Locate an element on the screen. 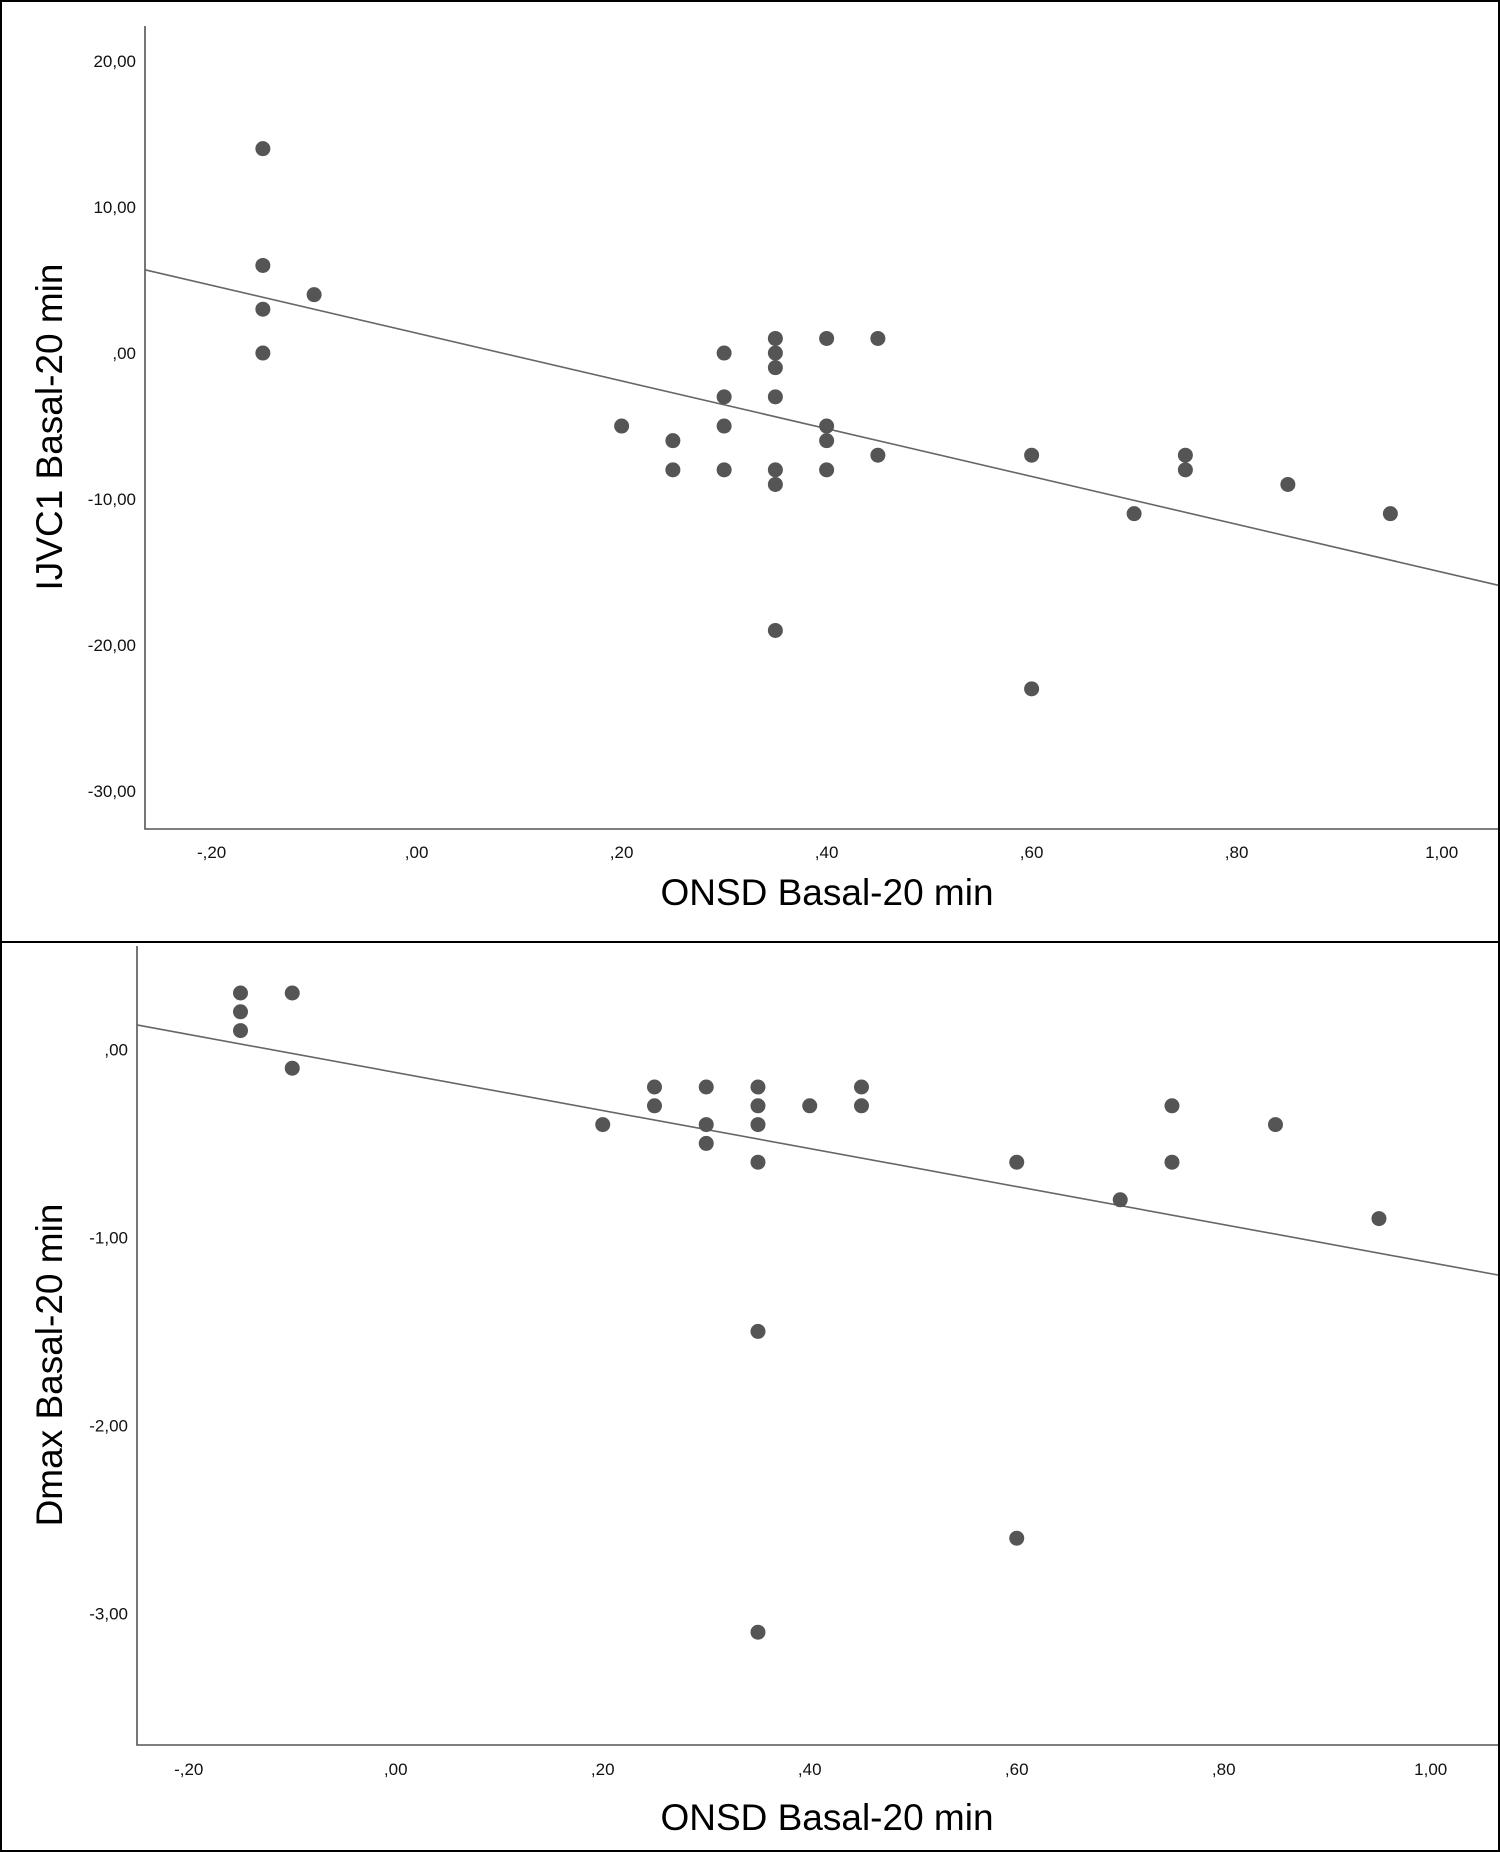  bottom-chart-y-axis-title: Dmax Basal-20 min is located at coordinates (49, 1365).